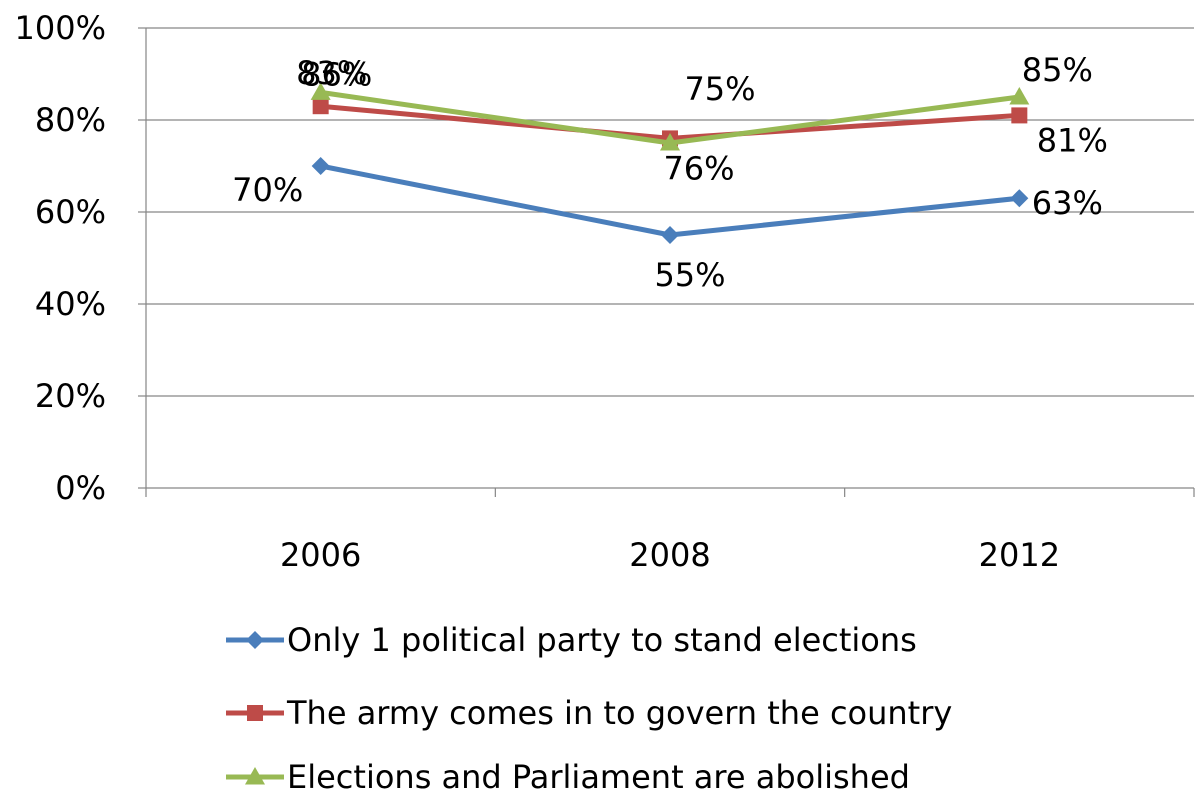  I want to click on data-label: 70%, so click(267, 190).